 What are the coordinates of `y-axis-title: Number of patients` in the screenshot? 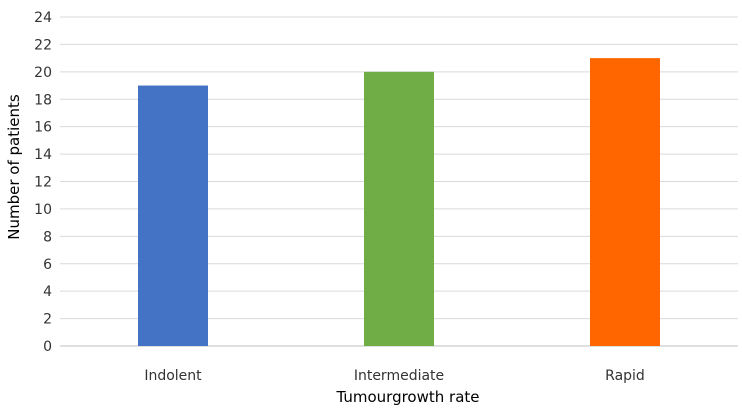 It's located at (14, 167).